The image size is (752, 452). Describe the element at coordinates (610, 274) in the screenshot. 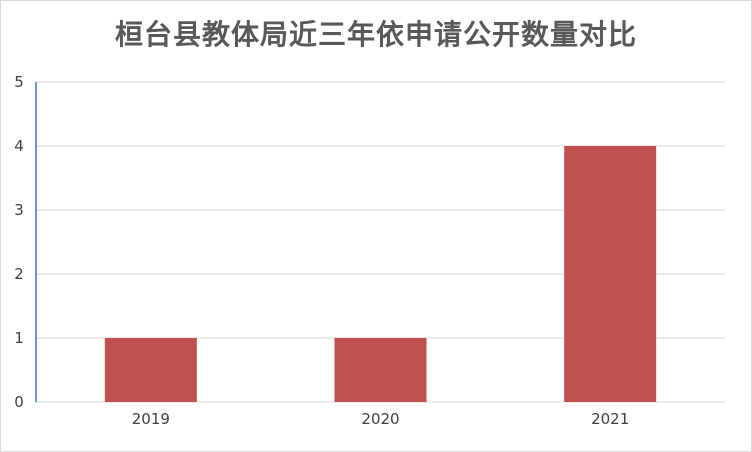

I see `bar-2021` at that location.